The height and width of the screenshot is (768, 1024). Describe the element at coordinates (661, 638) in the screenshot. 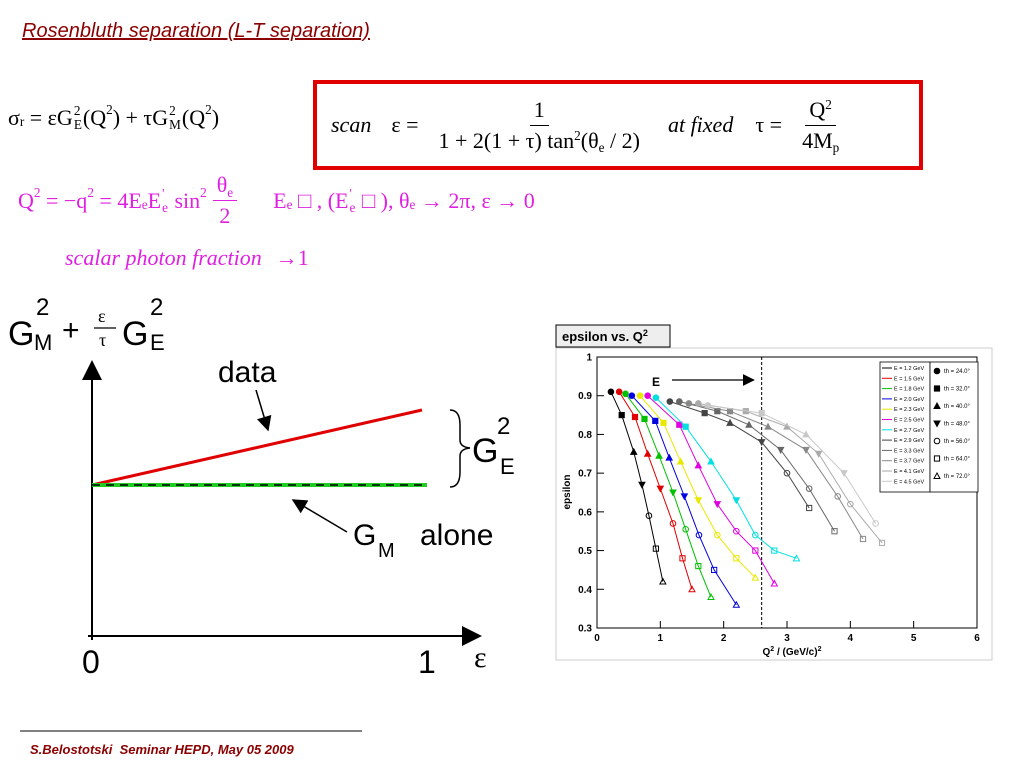

I see `x-tick-label: 1` at that location.